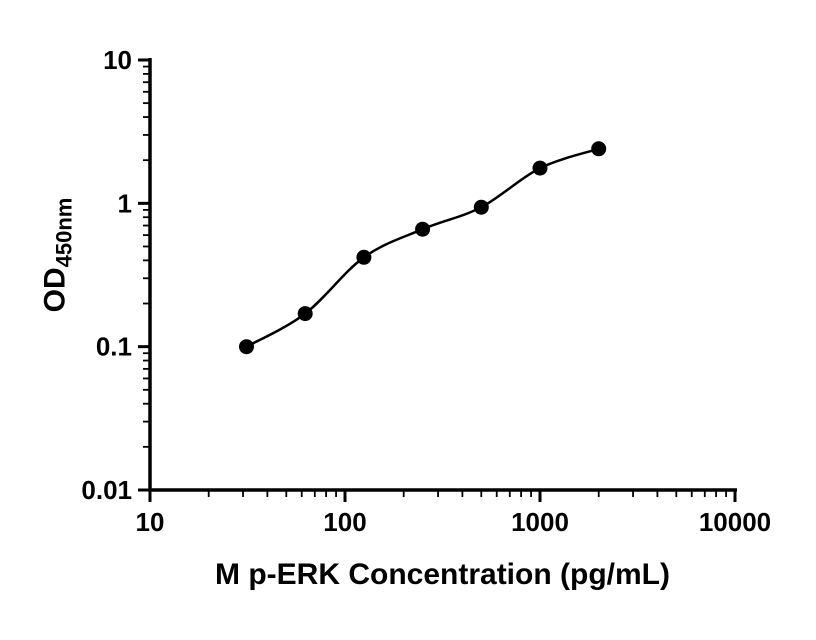  Describe the element at coordinates (114, 347) in the screenshot. I see `y-tick-label: 0.1` at that location.